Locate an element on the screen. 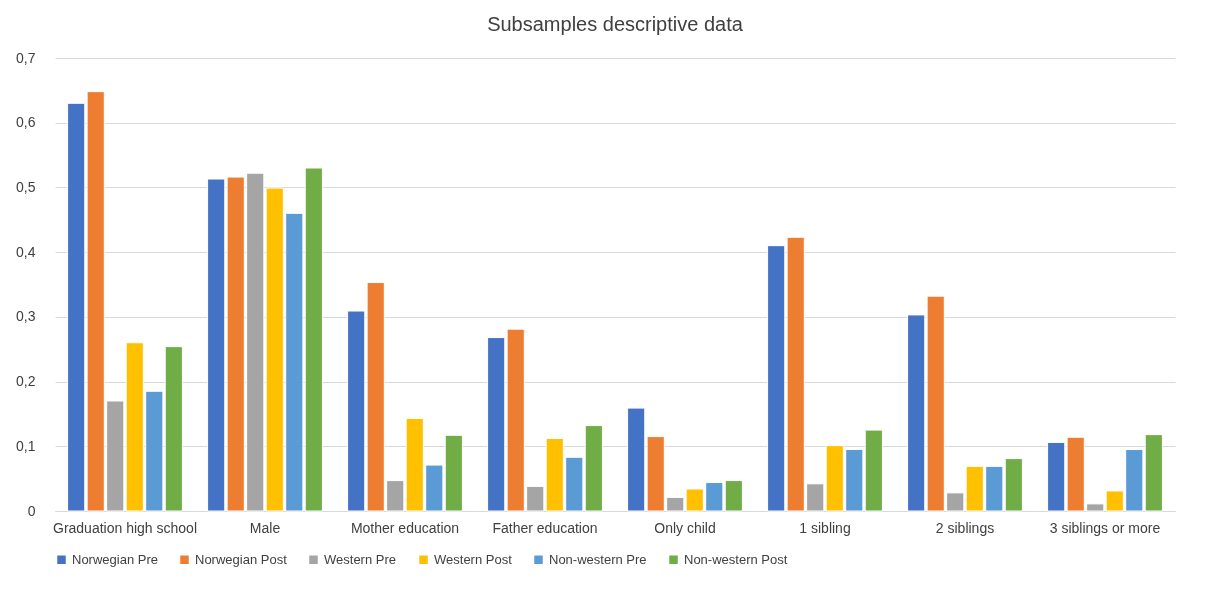 Image resolution: width=1210 pixels, height=598 pixels. y-tick-label: 0 is located at coordinates (31, 510).